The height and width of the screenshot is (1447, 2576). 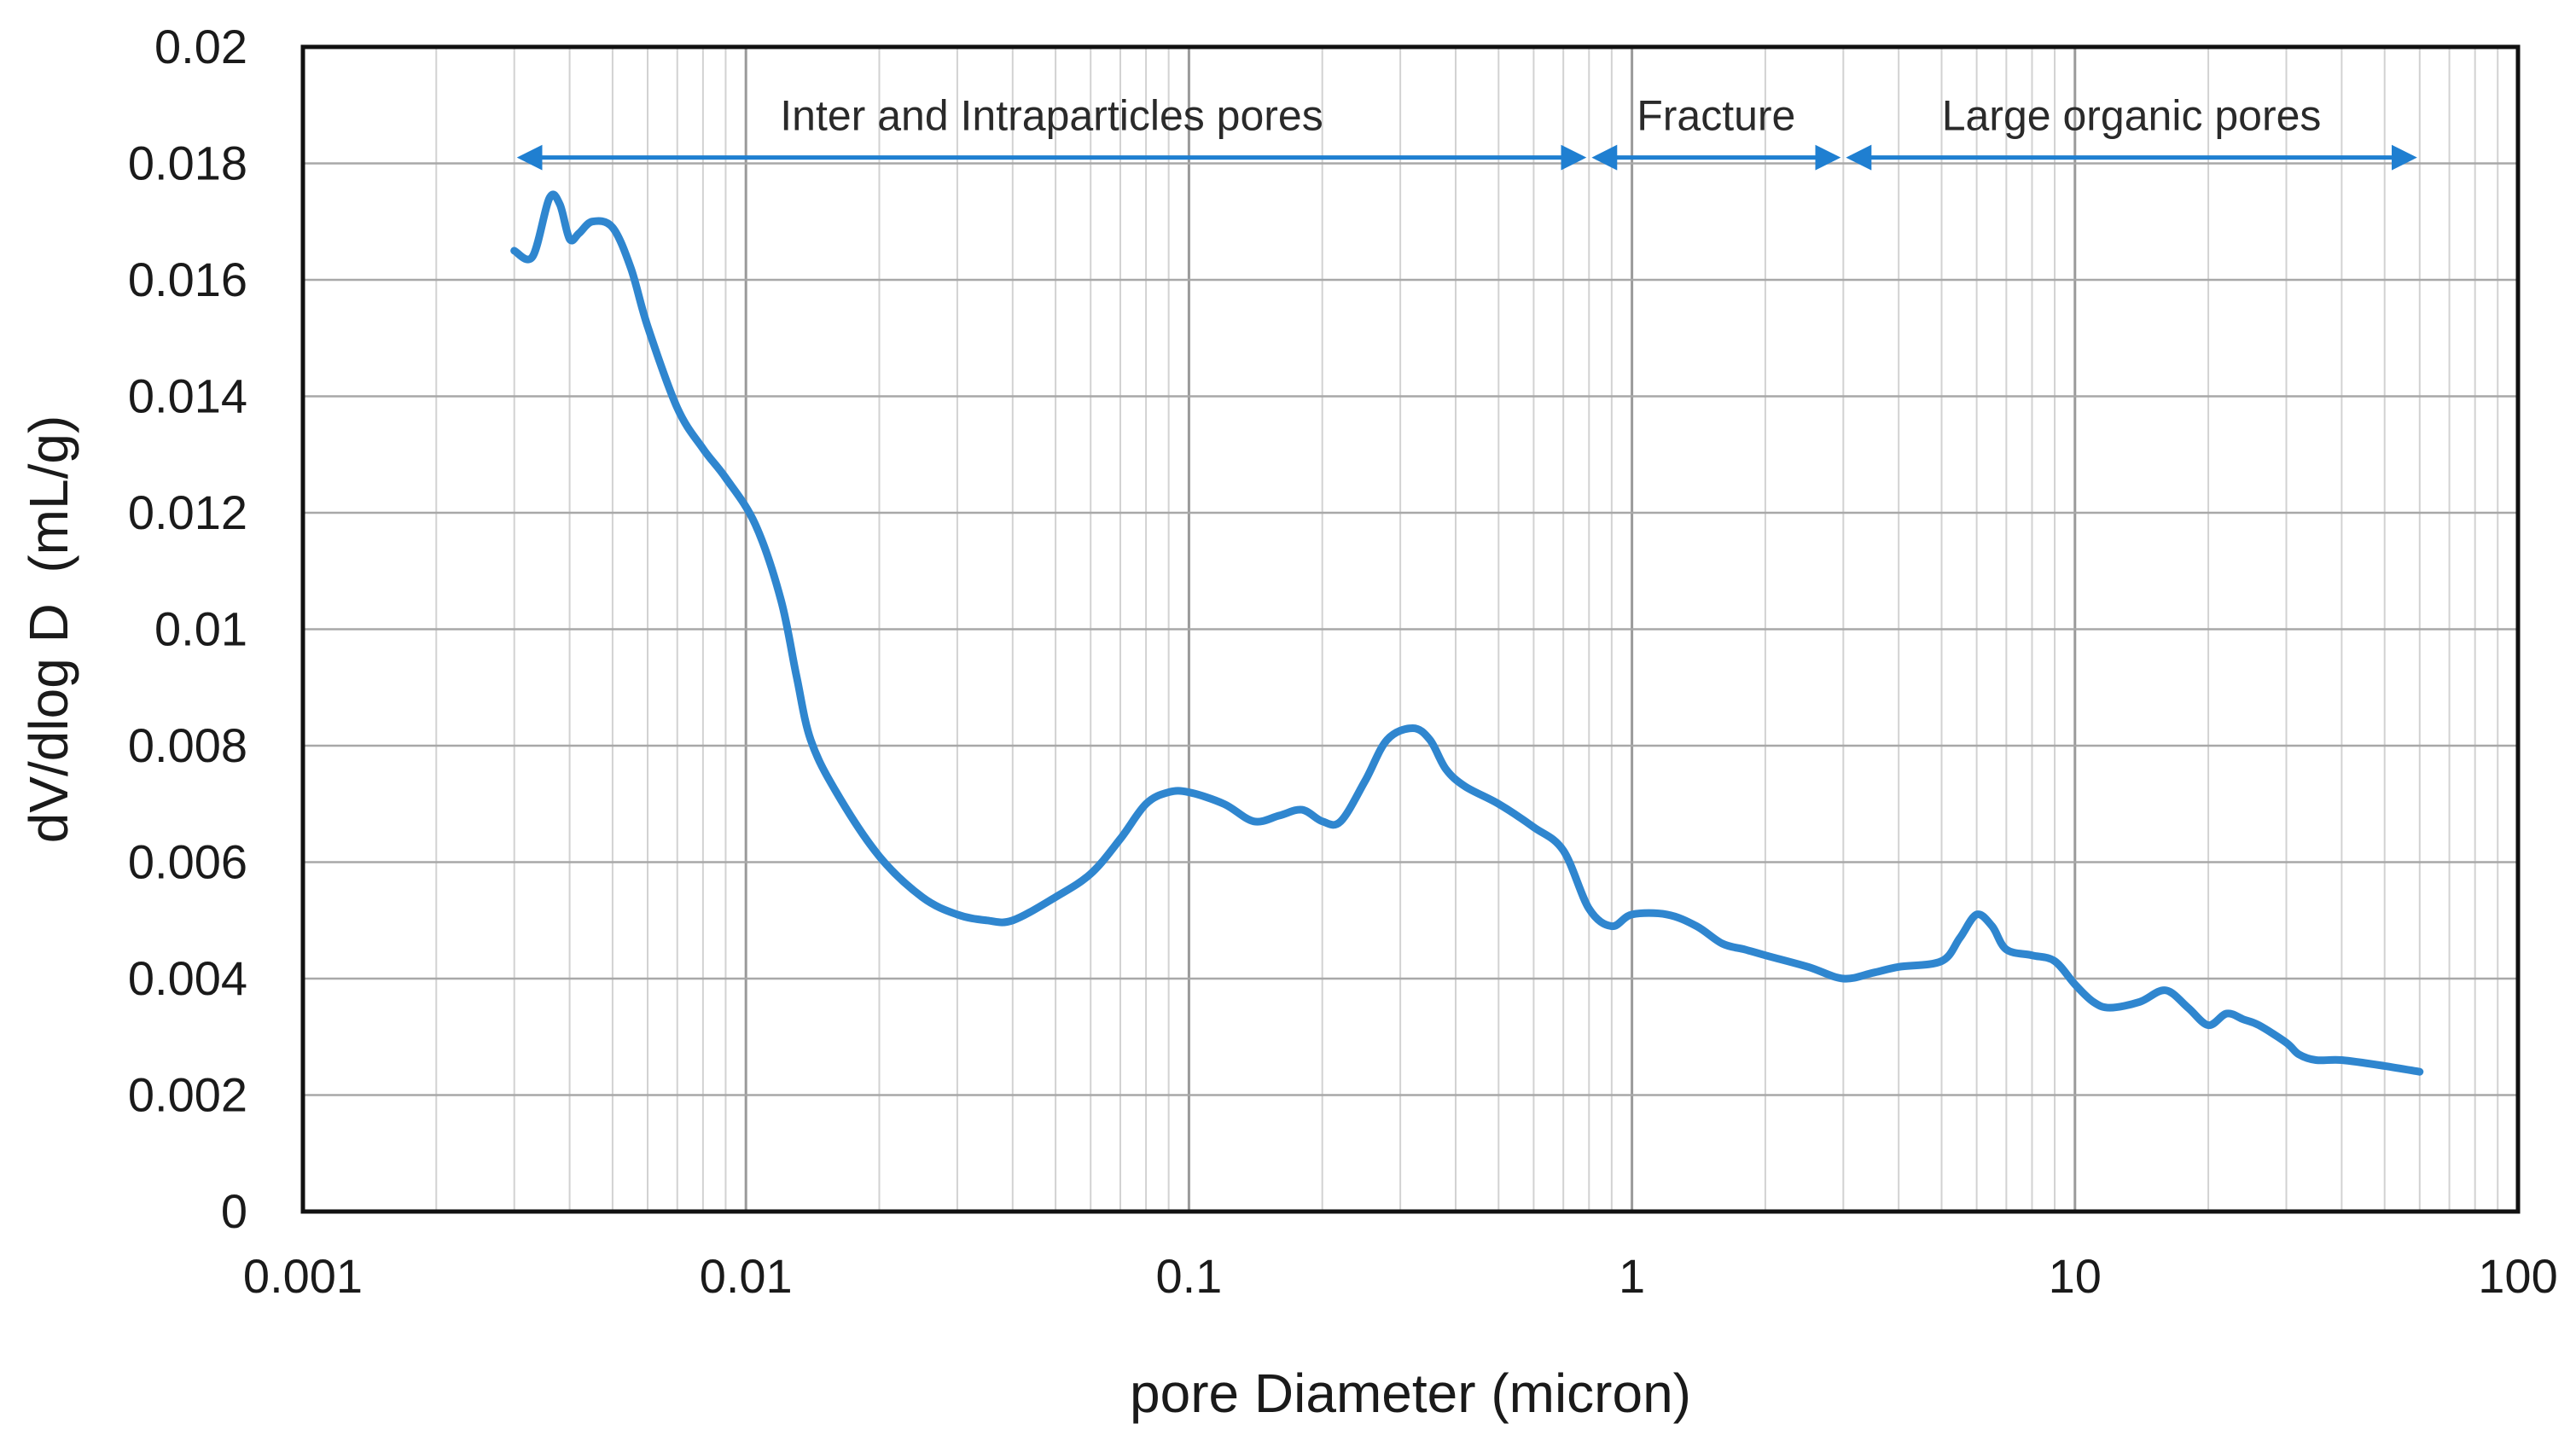 I want to click on y-axis-title: dV/dlog D (mL/g), so click(x=48, y=630).